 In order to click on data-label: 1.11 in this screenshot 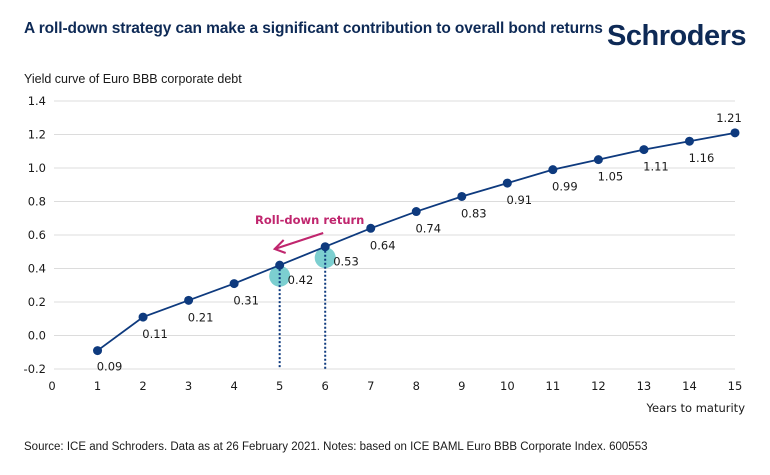, I will do `click(656, 167)`.